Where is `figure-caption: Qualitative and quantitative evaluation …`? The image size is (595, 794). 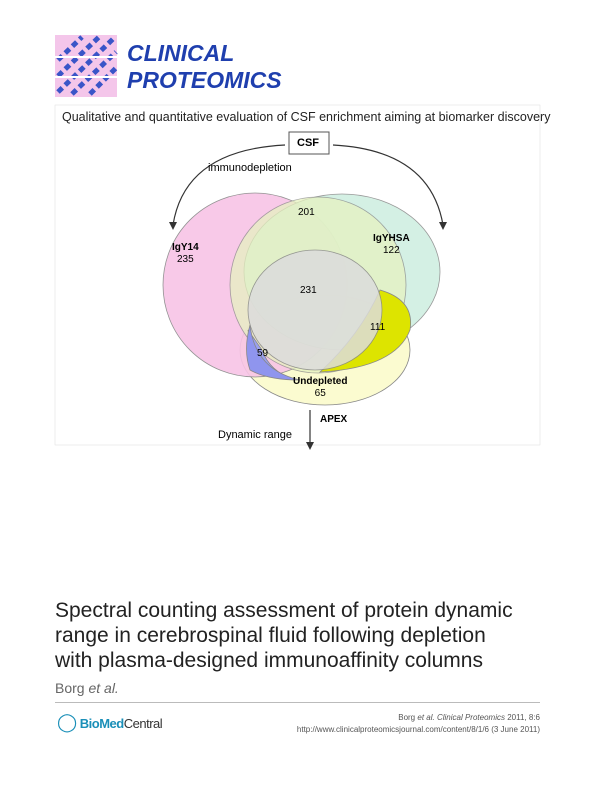
figure-caption: Qualitative and quantitative evaluation … is located at coordinates (306, 117).